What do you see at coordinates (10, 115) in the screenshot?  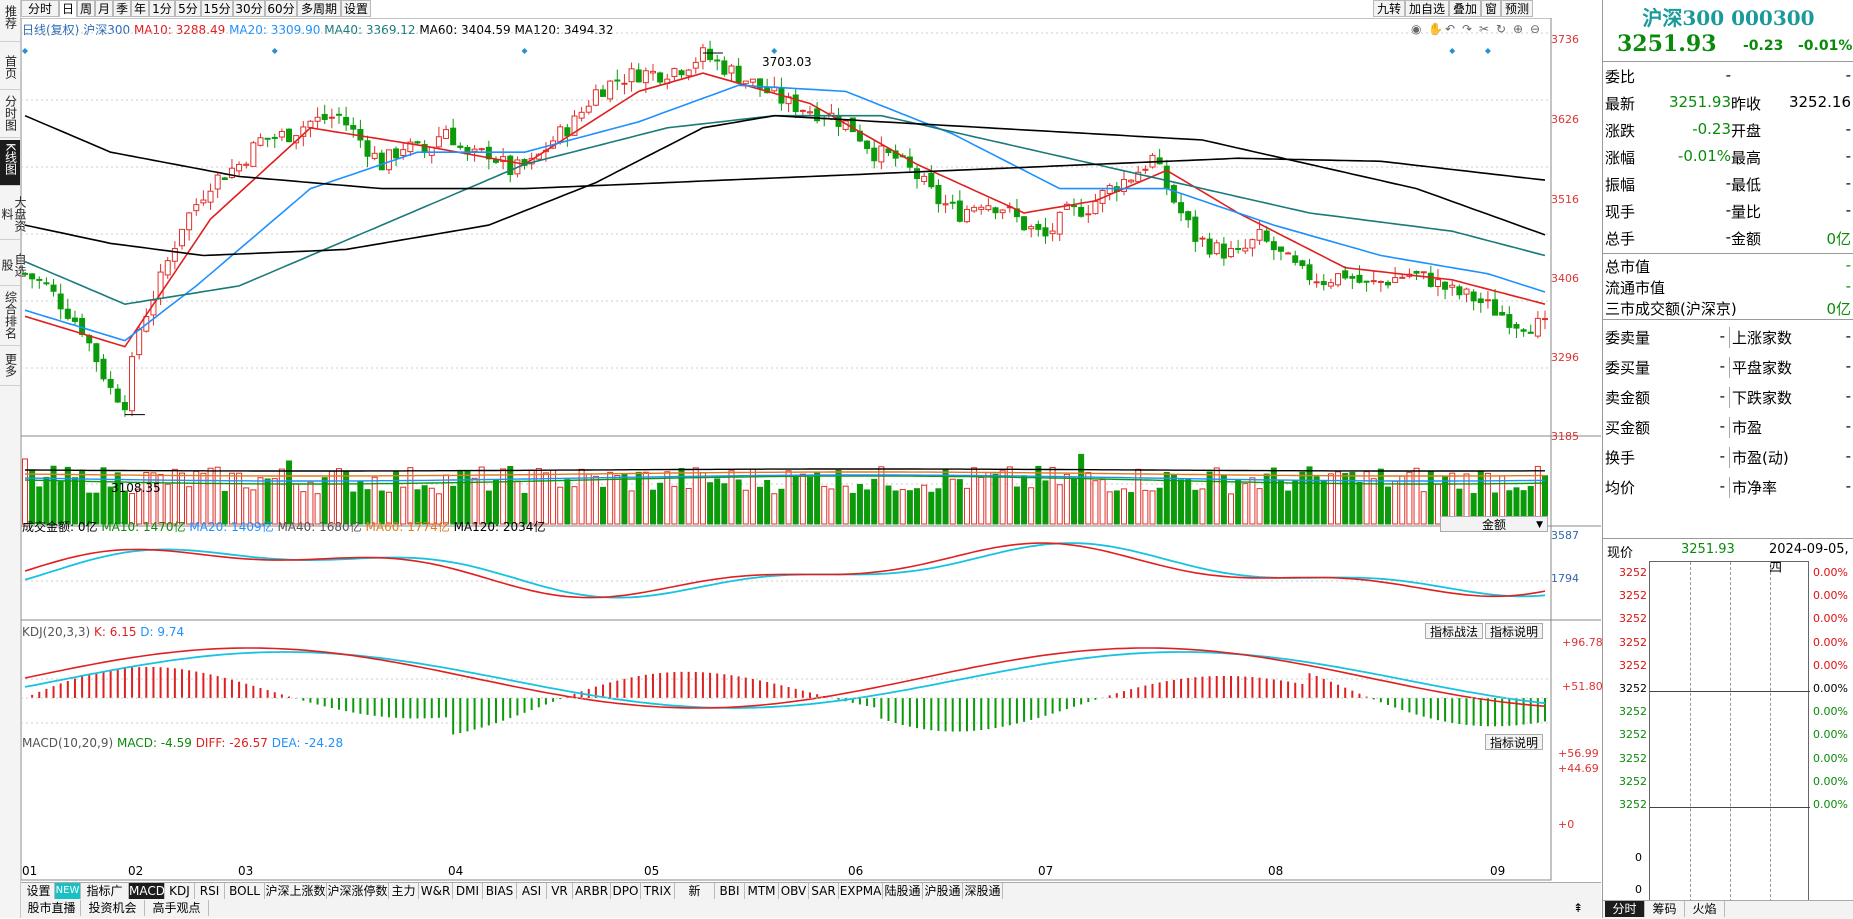 I see `nav-timeshare: 分时图` at bounding box center [10, 115].